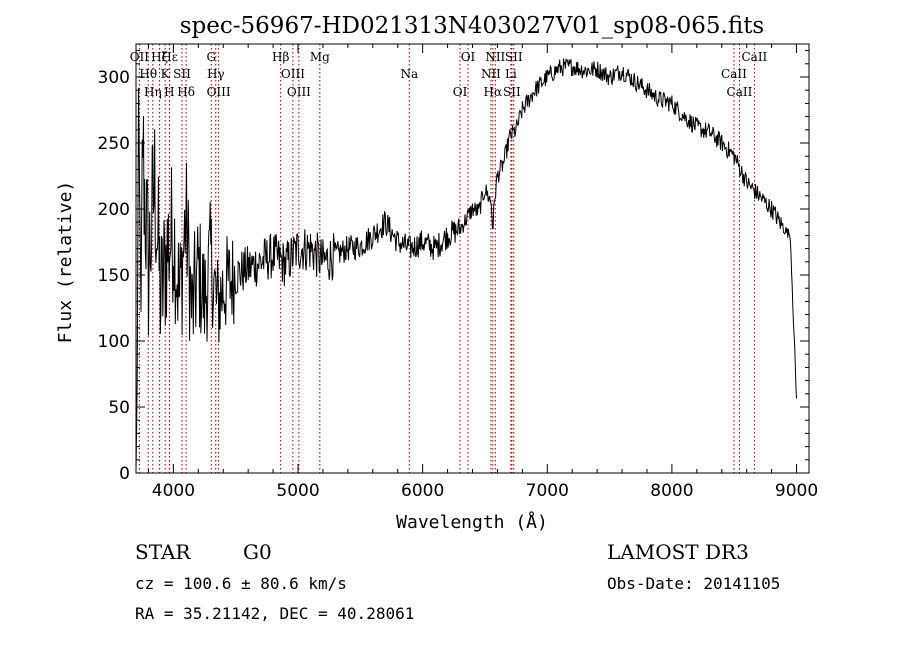 This screenshot has width=900, height=649. I want to click on line-marker-label: Hα, so click(493, 92).